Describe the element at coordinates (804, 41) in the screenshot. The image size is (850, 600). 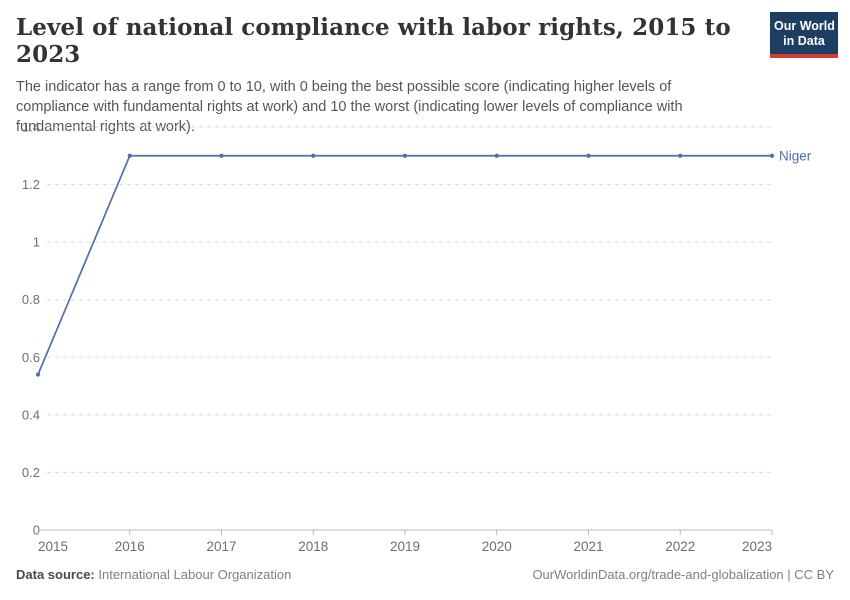
I see `owid-logo-text-line2: in Data` at that location.